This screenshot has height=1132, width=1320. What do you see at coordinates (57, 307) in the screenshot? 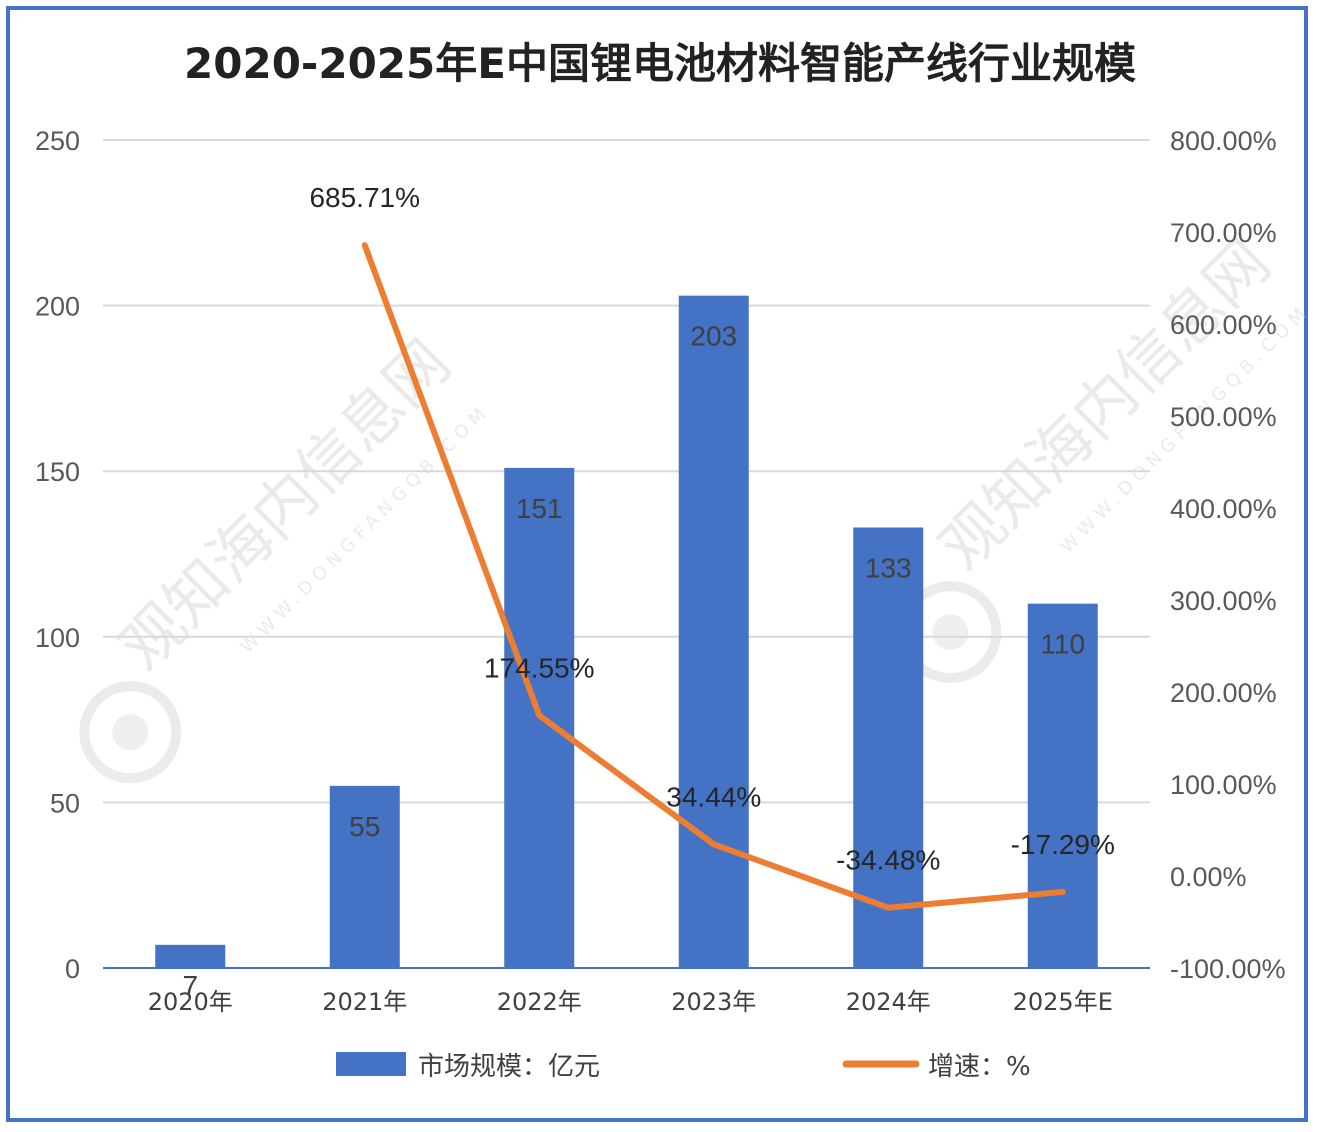
I see `left-tick-label: 200` at bounding box center [57, 307].